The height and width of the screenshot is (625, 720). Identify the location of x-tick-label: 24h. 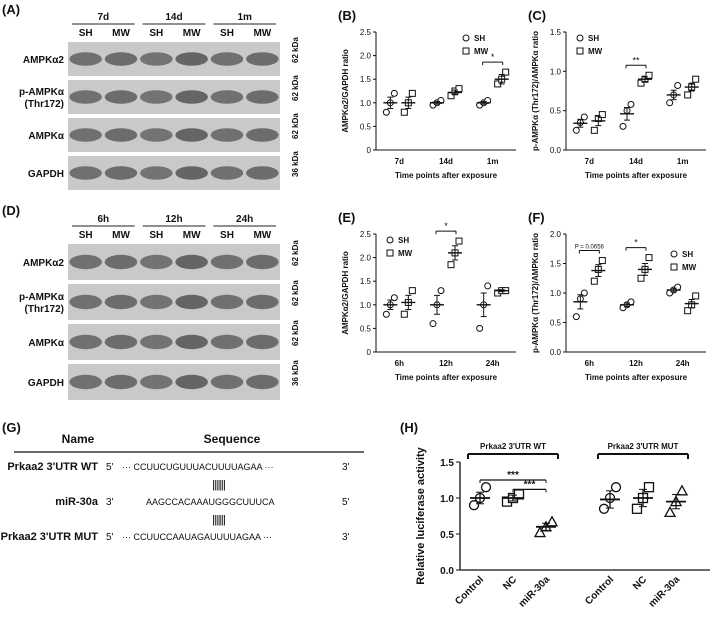
(493, 363).